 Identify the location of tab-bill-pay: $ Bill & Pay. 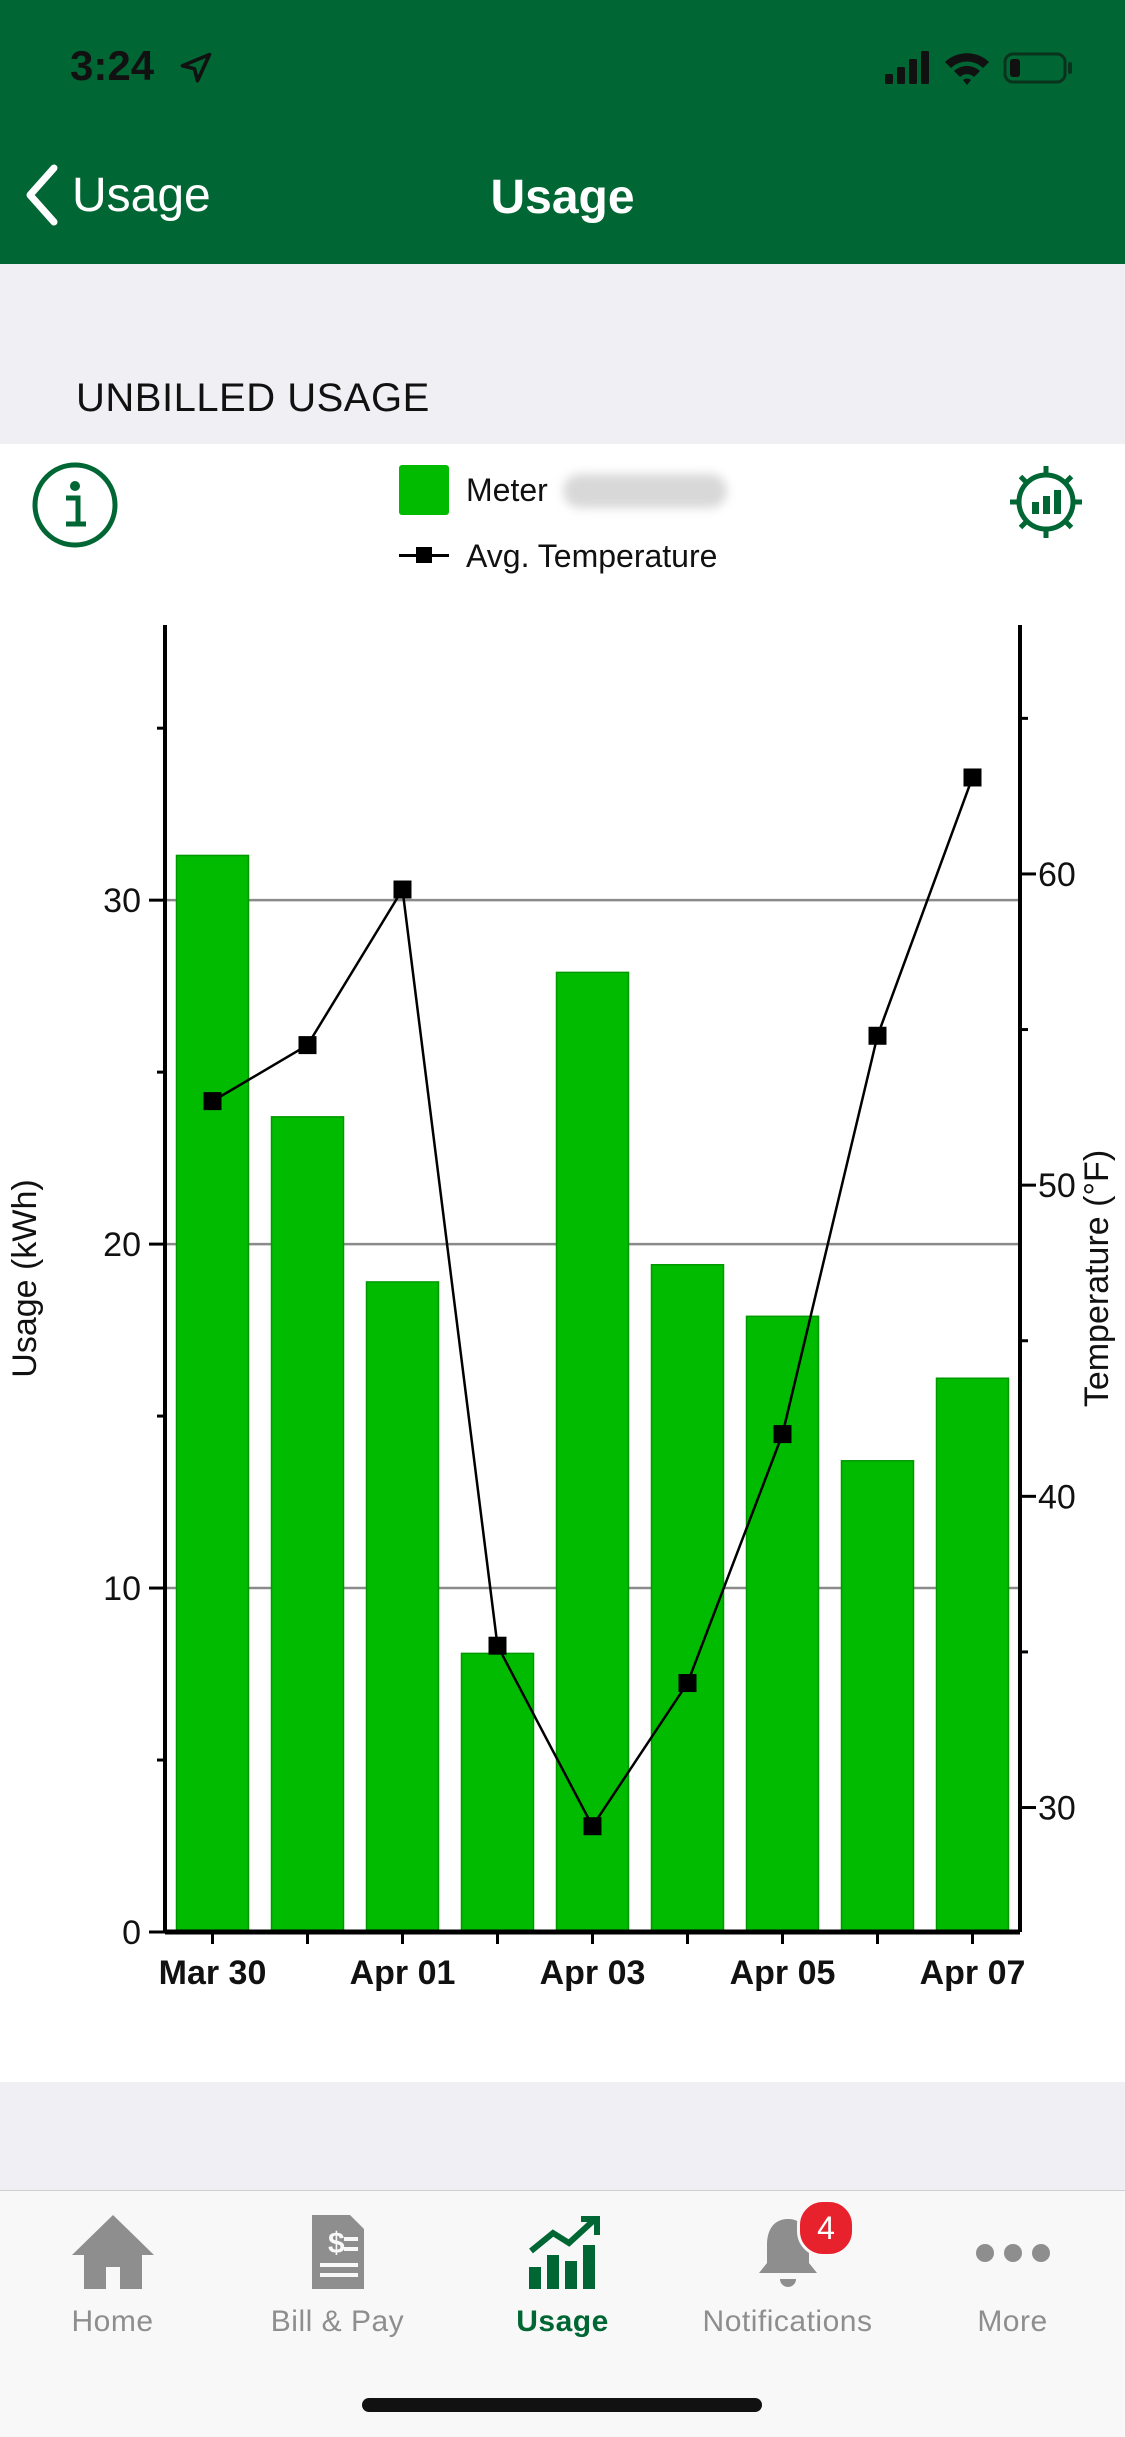
(337, 2286).